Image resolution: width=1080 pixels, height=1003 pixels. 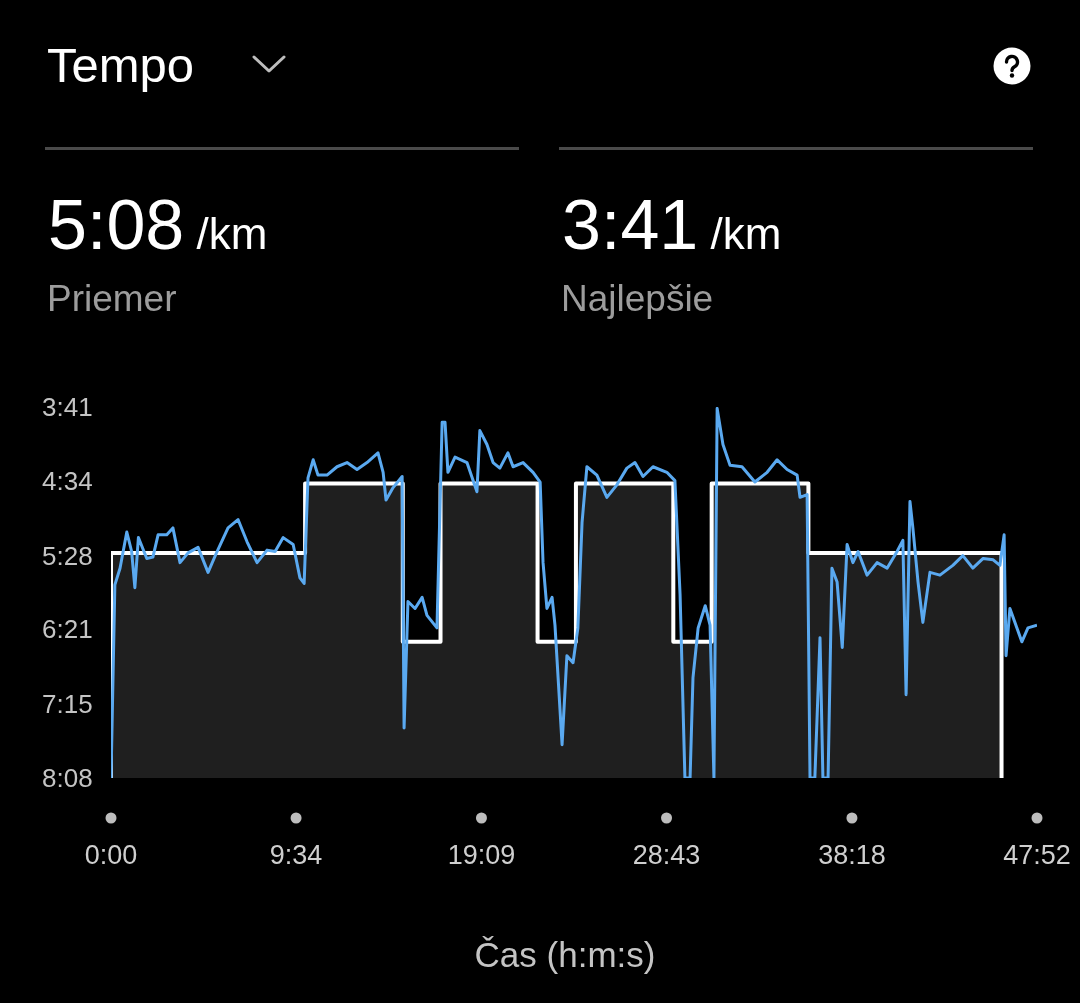 I want to click on text: 3:41 /km, so click(x=672, y=225).